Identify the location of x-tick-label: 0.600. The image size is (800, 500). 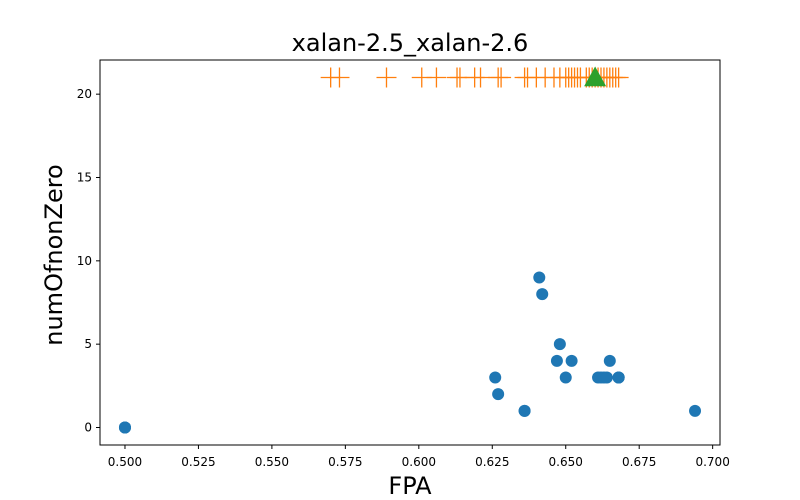
(419, 462).